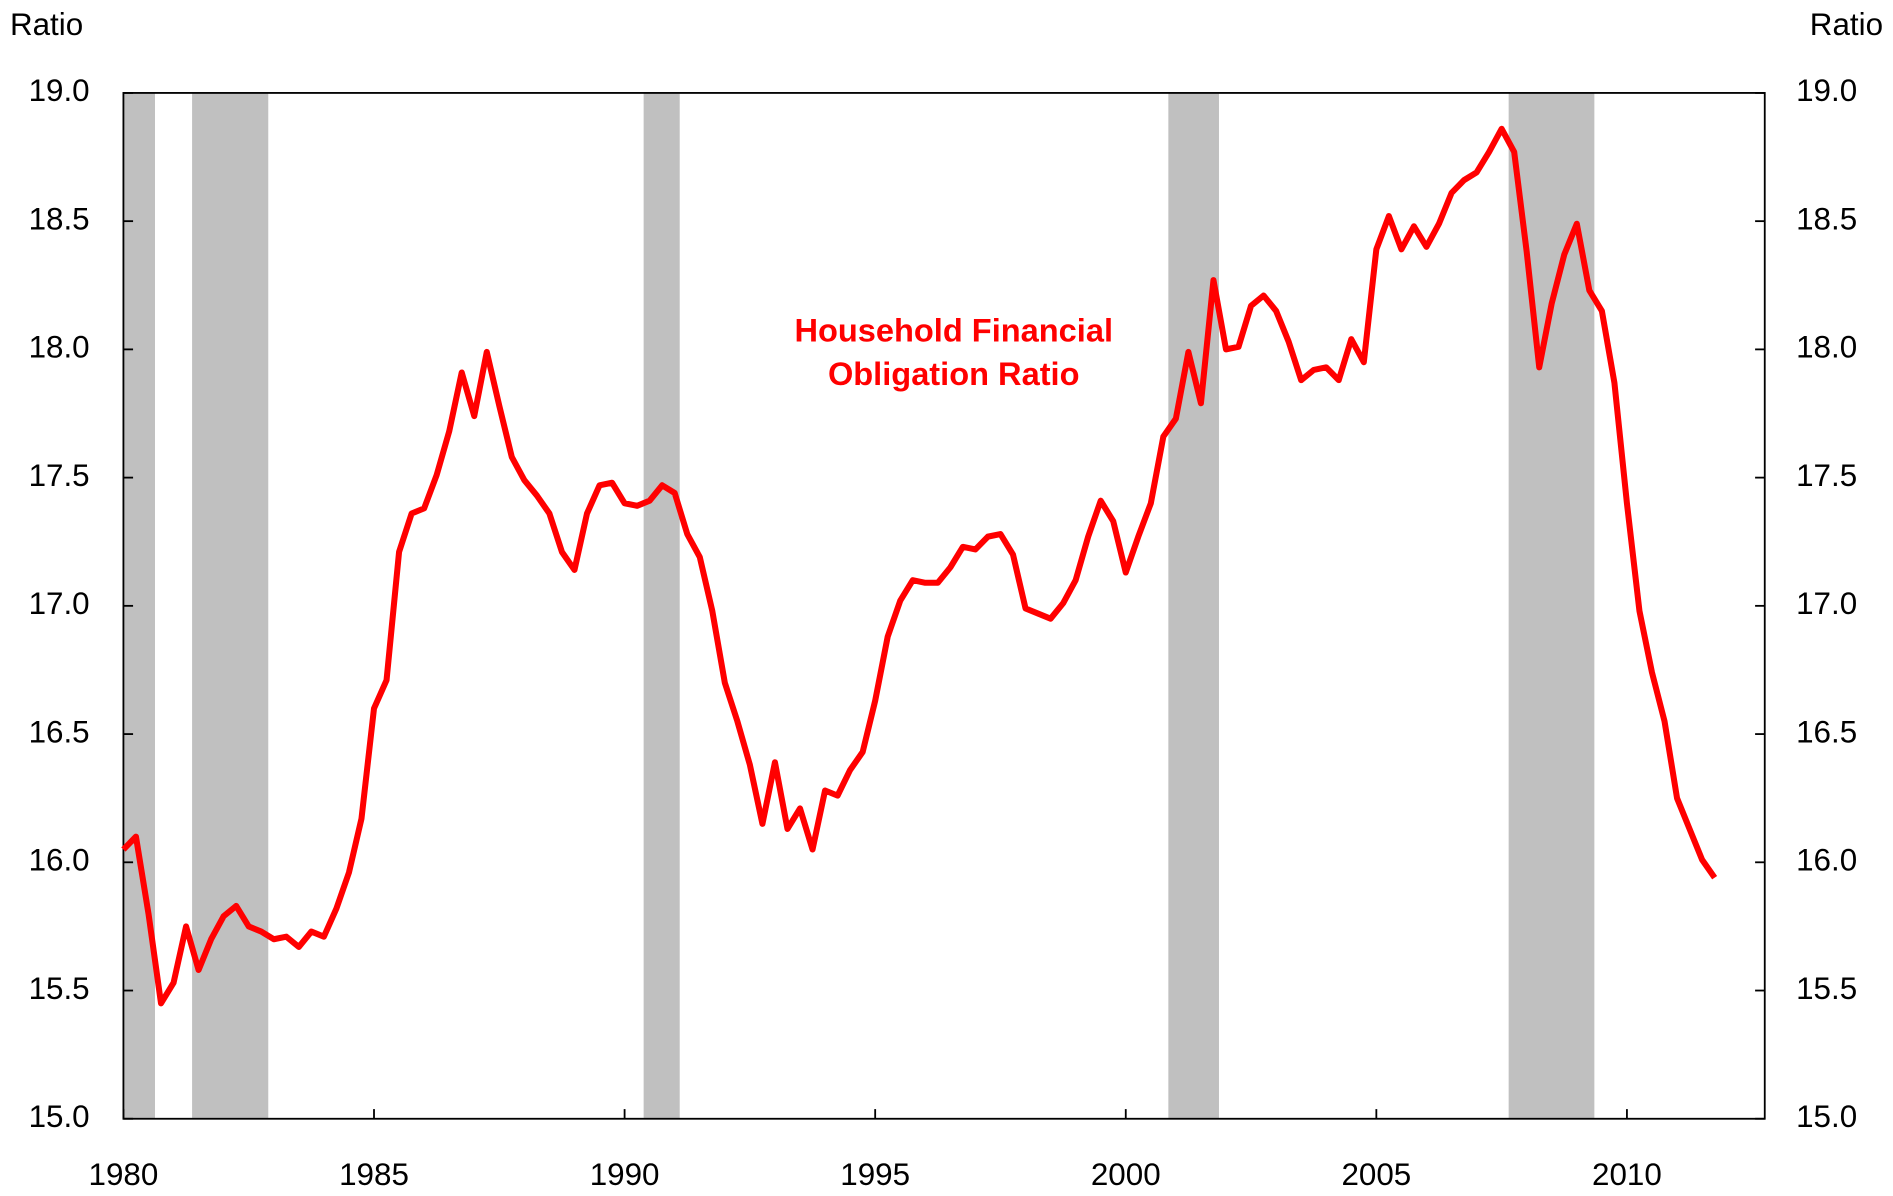 The image size is (1893, 1196). I want to click on y2-tick-label: 16.0, so click(1826, 860).